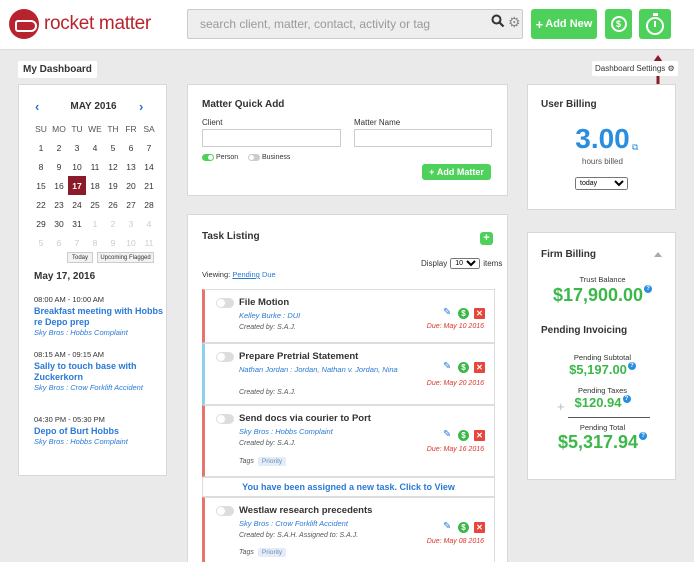 This screenshot has width=694, height=562. Describe the element at coordinates (76, 431) in the screenshot. I see `event-name: Depo of Burt Hobbs` at that location.